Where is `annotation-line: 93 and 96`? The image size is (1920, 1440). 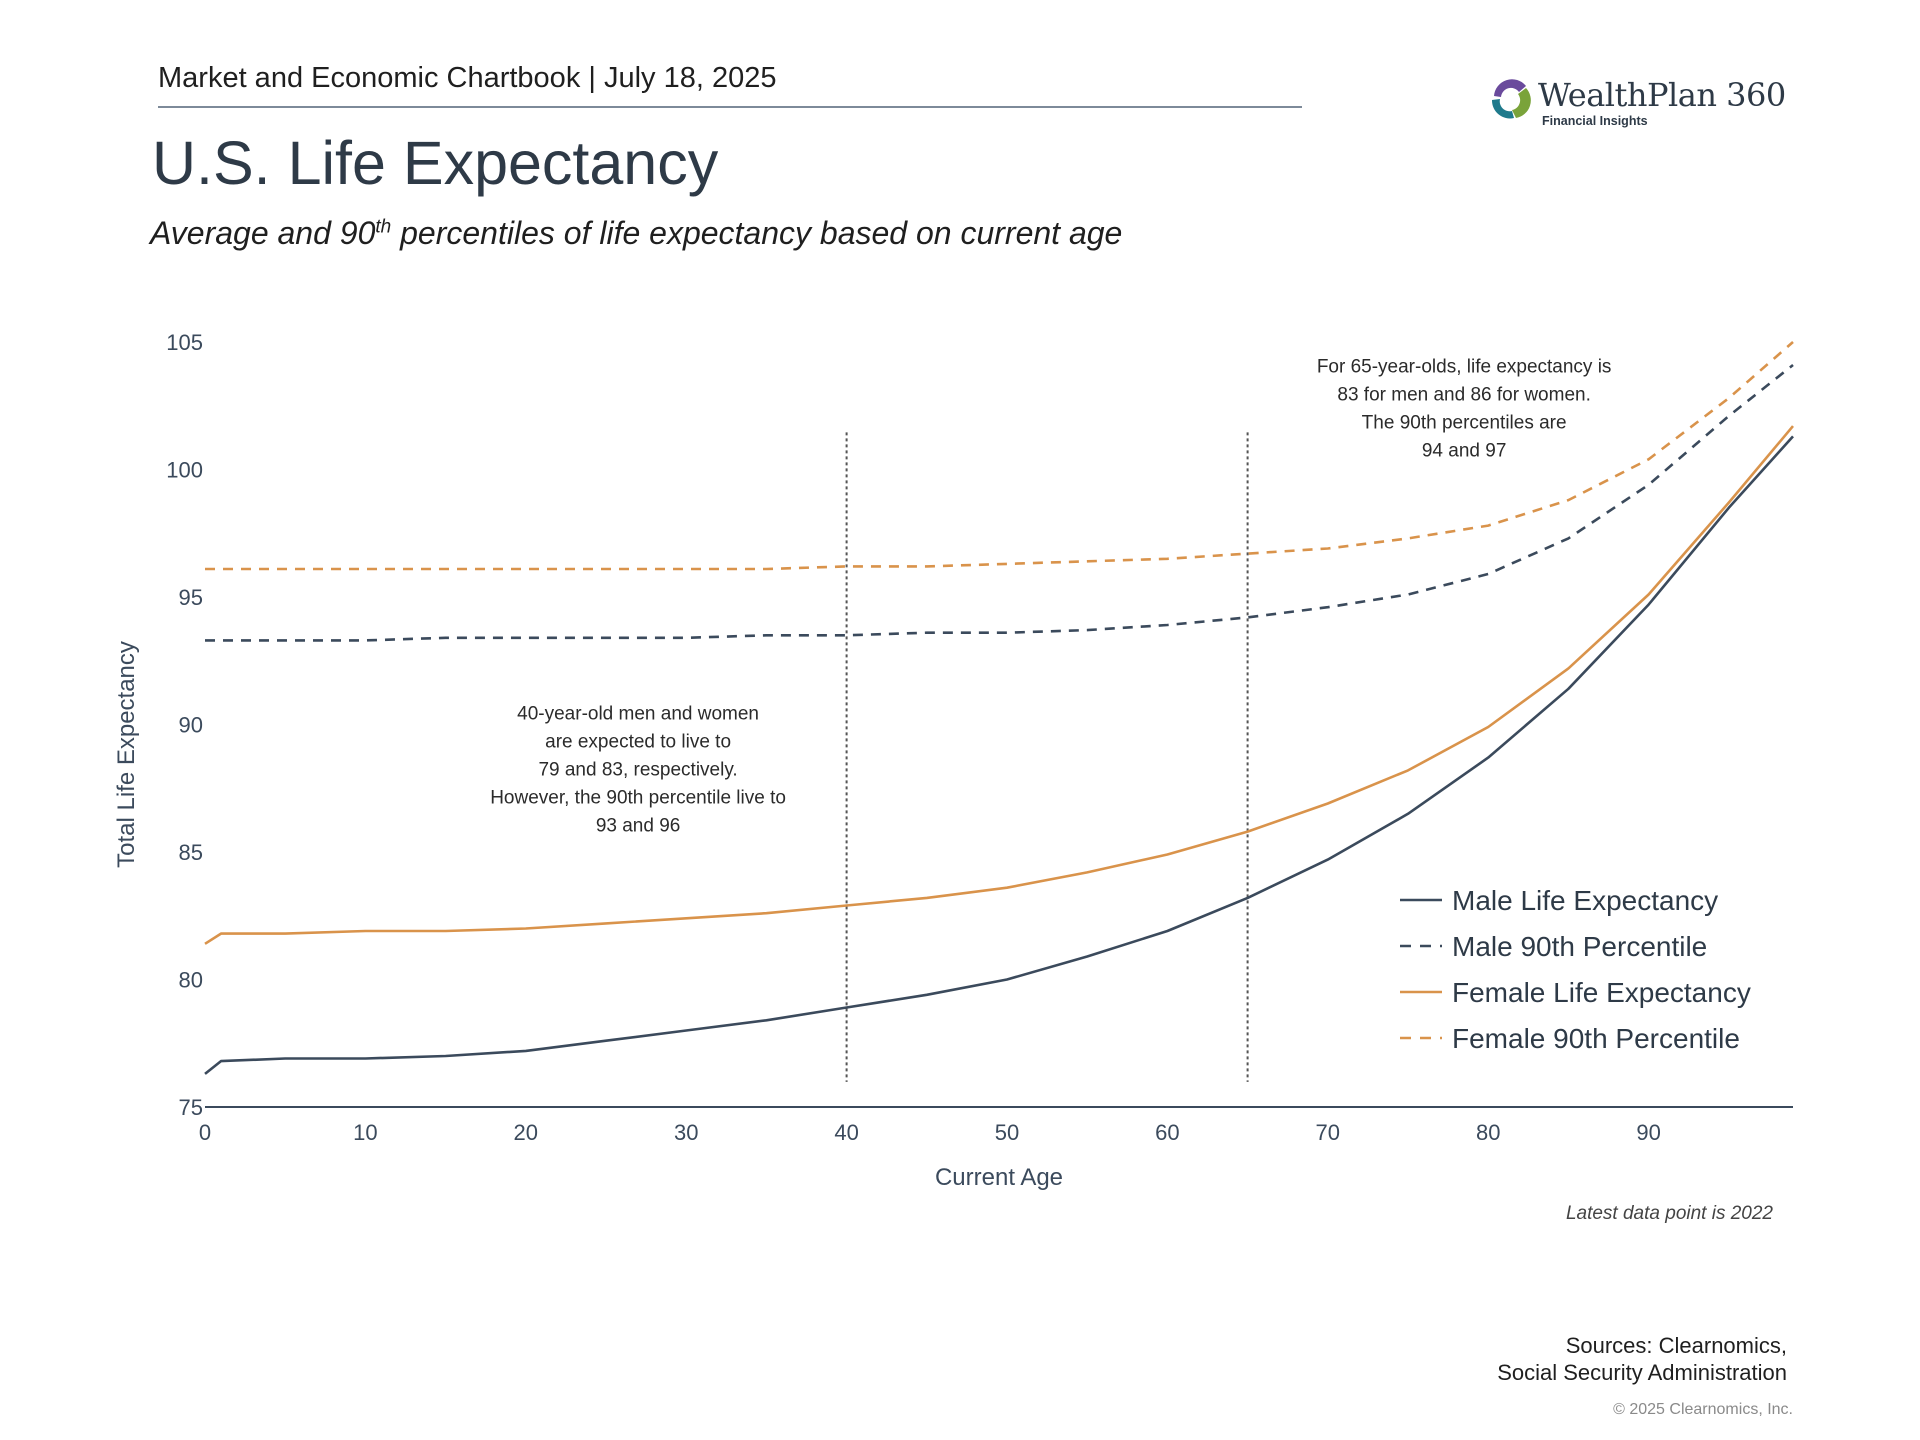
annotation-line: 93 and 96 is located at coordinates (638, 825).